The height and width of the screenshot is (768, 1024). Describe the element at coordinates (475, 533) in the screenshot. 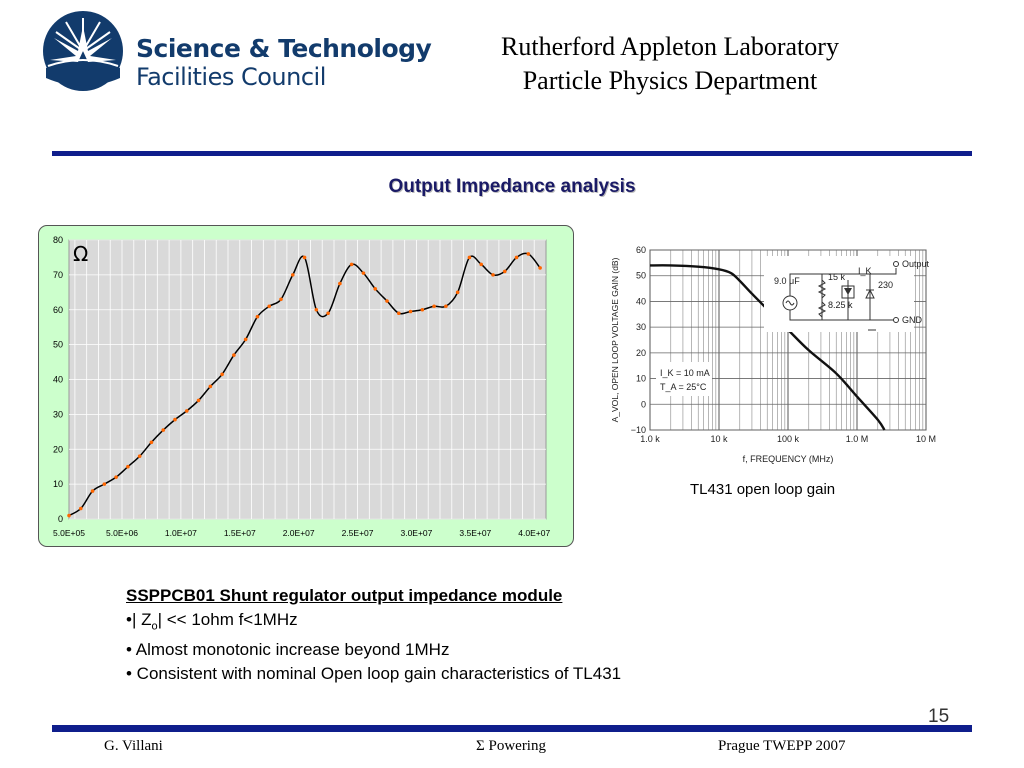

I see `x-tick-label: 3.5E+07` at that location.